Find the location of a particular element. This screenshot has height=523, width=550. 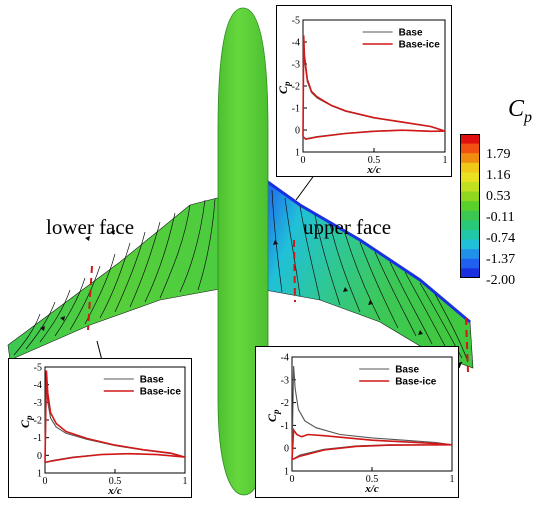

colorbar-tick-label: -2.00 is located at coordinates (501, 280).